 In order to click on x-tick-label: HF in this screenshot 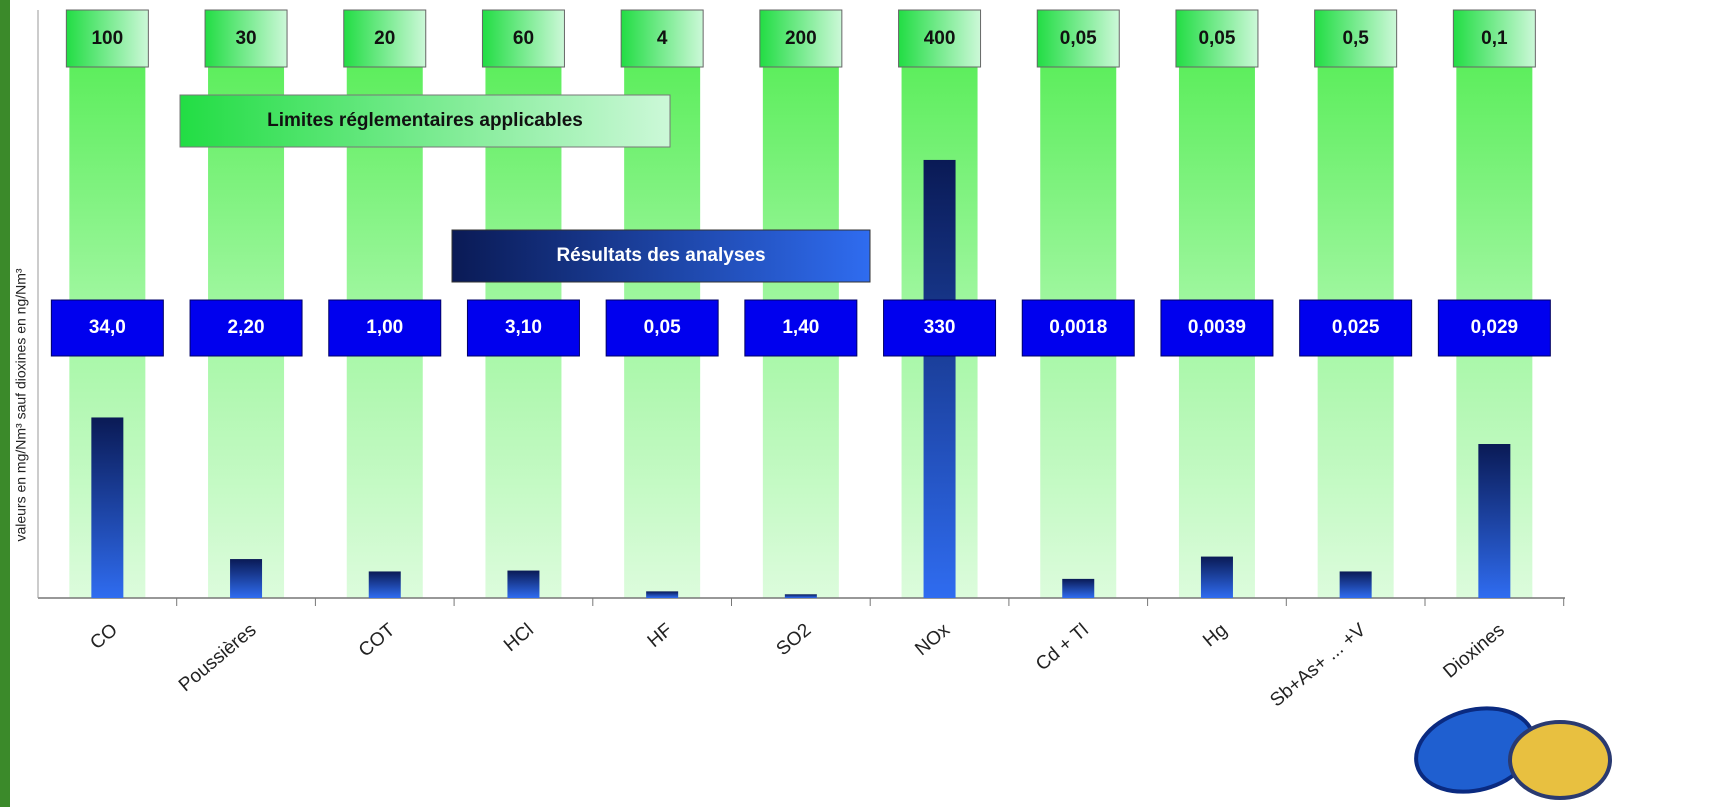, I will do `click(660, 636)`.